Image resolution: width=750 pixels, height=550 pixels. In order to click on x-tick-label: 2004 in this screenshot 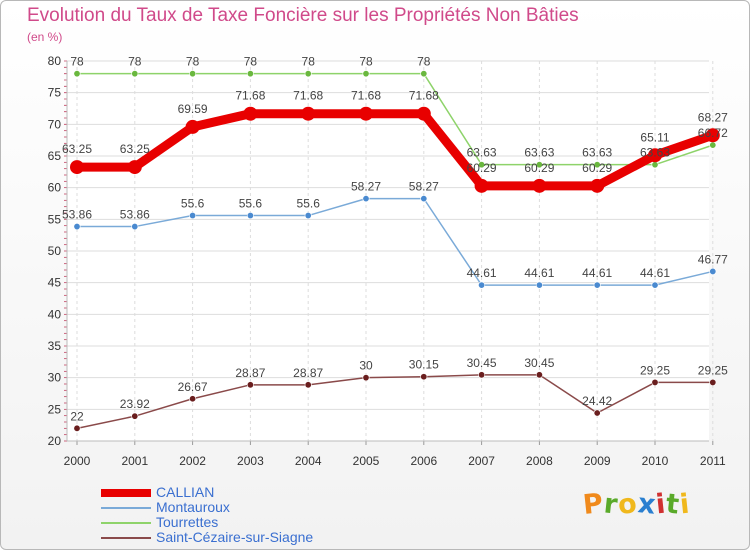, I will do `click(308, 461)`.